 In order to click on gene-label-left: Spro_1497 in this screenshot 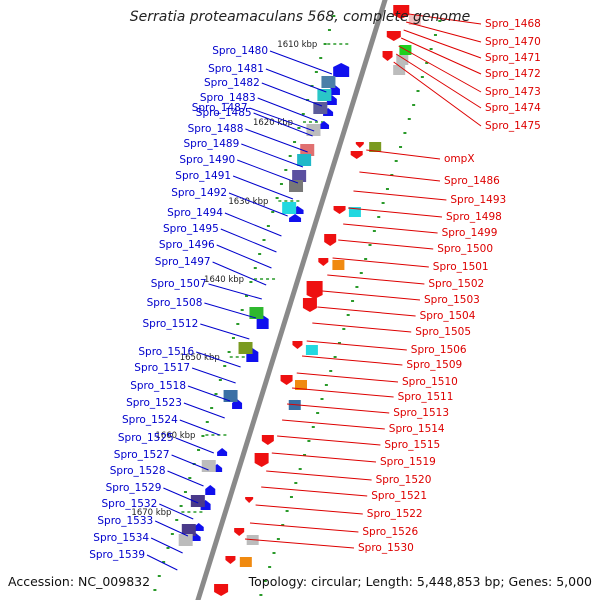, I will do `click(183, 262)`.